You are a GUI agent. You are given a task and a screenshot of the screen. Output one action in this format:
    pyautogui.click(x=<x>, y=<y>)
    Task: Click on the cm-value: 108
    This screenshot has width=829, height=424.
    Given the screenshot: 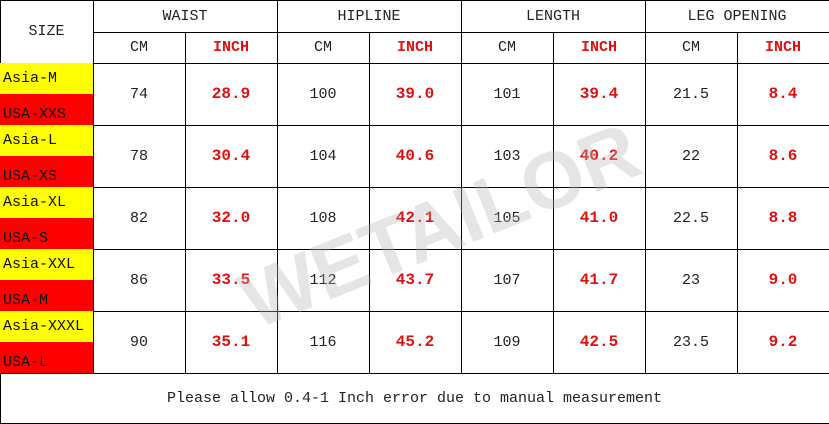 What is the action you would take?
    pyautogui.click(x=323, y=218)
    